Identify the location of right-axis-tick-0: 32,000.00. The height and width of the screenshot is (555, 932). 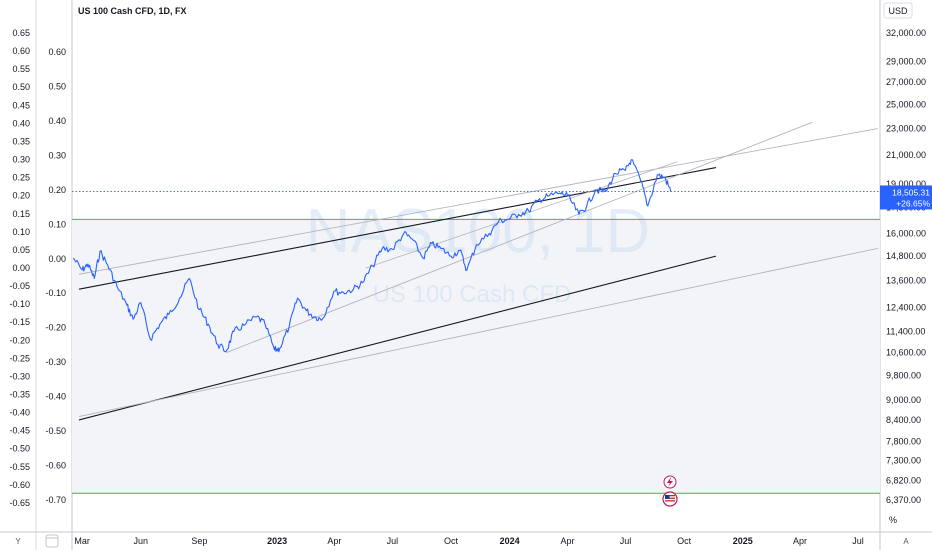
(906, 33).